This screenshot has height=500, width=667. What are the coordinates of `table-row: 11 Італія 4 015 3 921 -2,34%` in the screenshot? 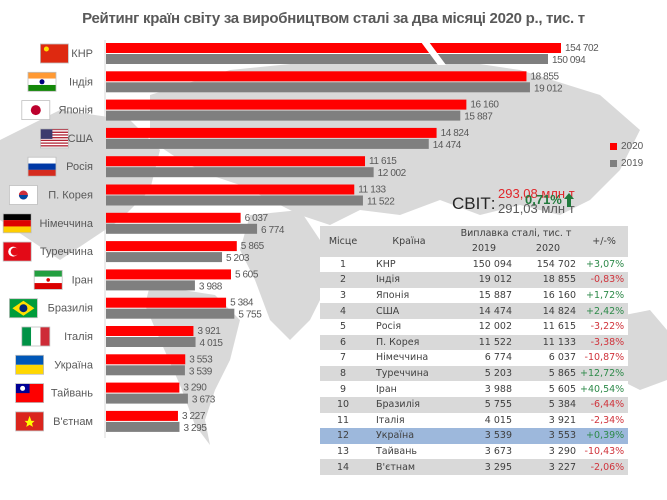 It's located at (474, 420).